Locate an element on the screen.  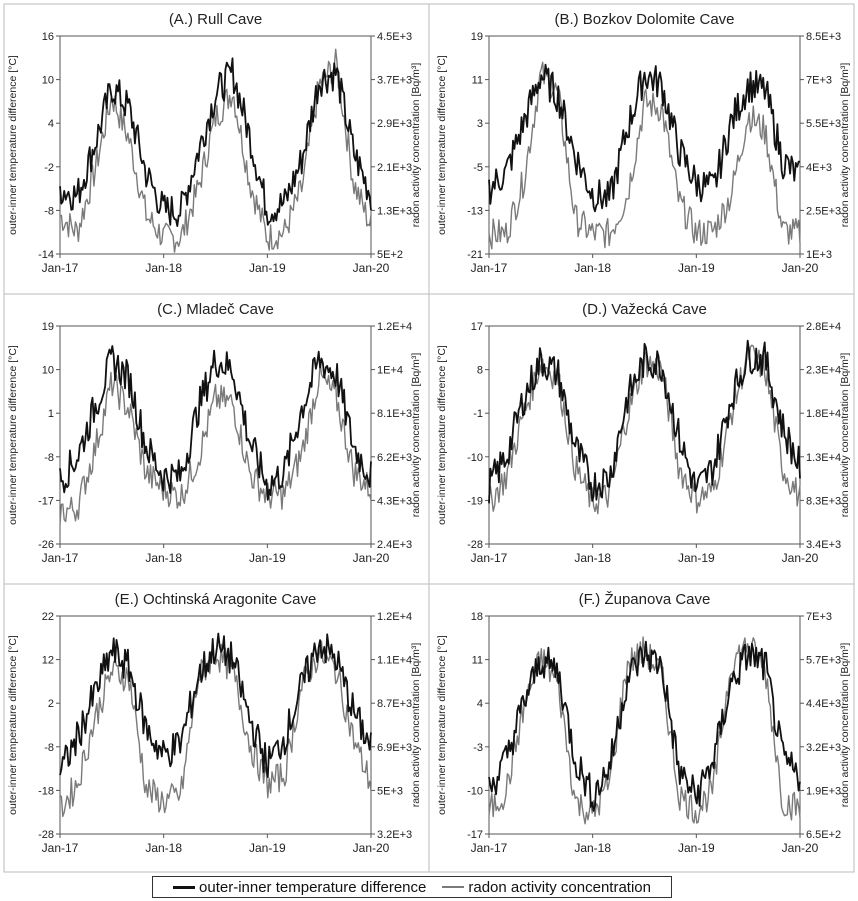
y-tick-label: -1 is located at coordinates (478, 414).